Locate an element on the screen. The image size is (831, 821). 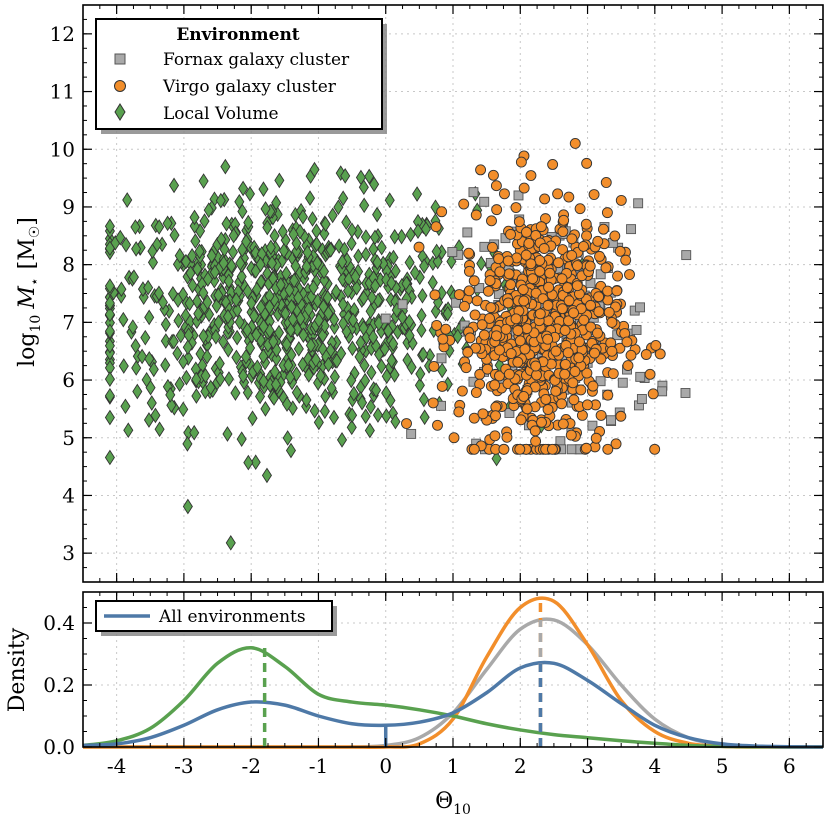
x-tick-label: -1 is located at coordinates (318, 766).